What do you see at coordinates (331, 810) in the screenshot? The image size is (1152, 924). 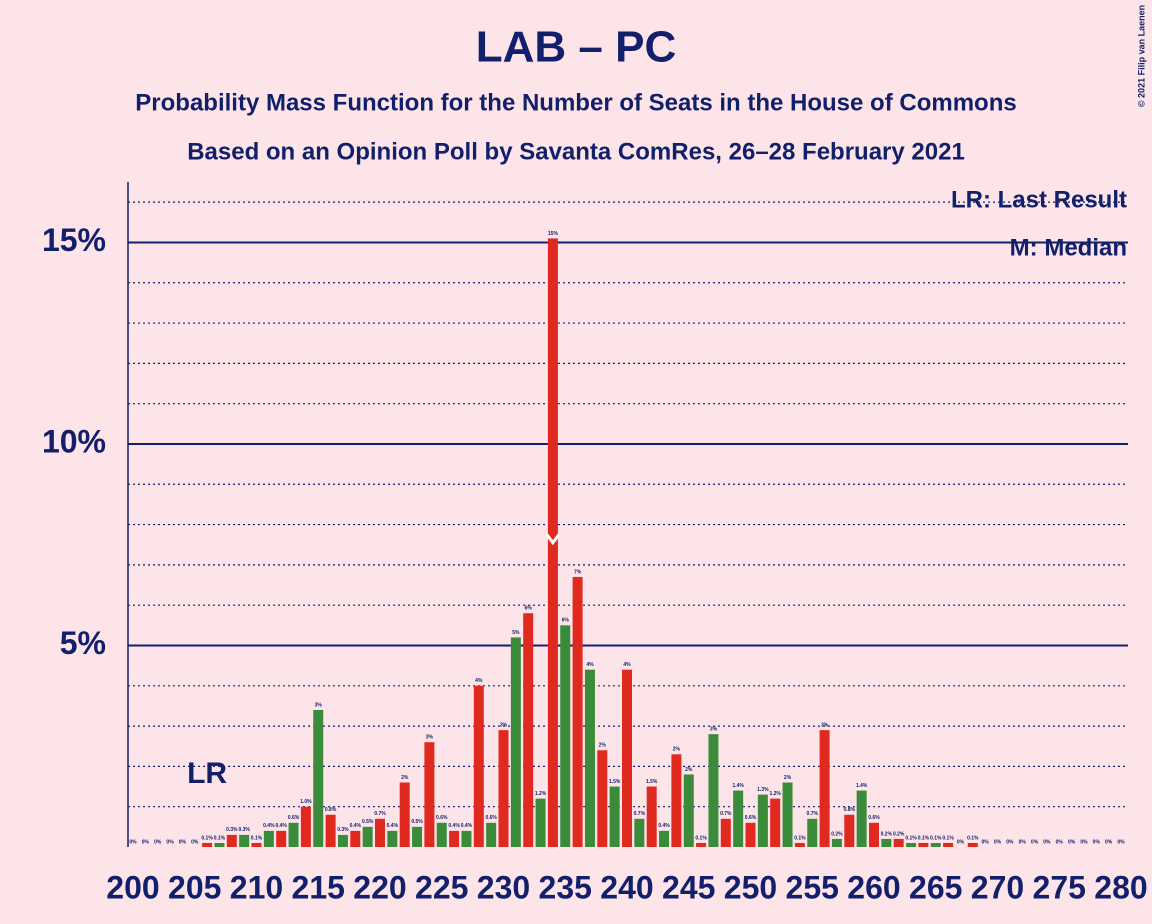 I see `value-label: 0.8%` at bounding box center [331, 810].